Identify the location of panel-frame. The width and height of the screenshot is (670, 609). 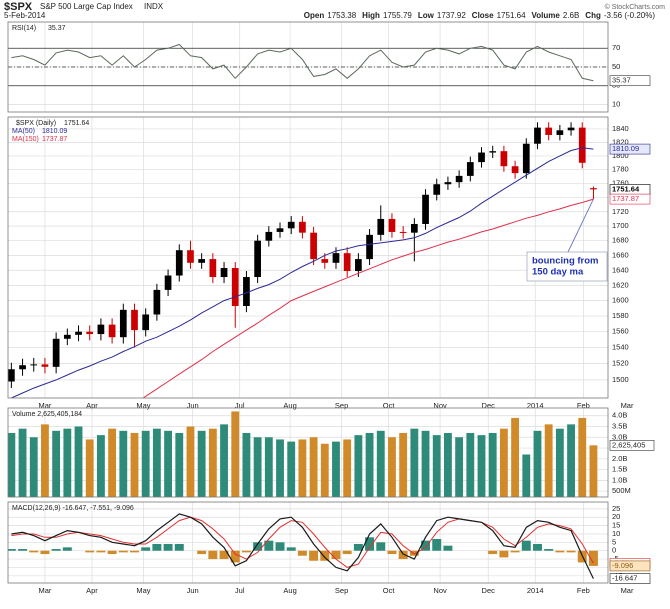
(308, 67).